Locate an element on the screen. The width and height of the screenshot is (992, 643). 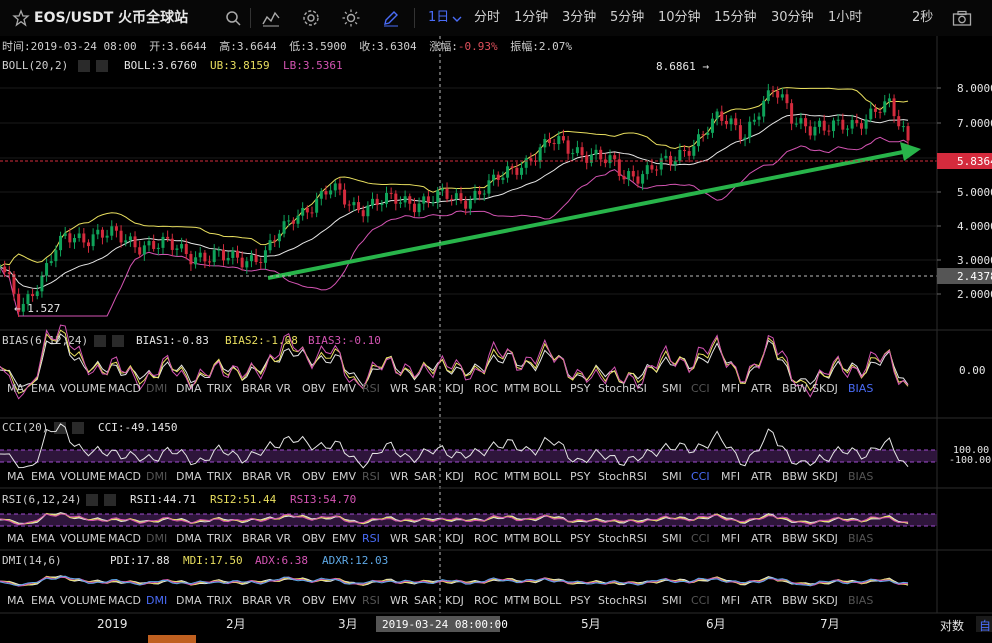
chevron-down-icon is located at coordinates (457, 19).